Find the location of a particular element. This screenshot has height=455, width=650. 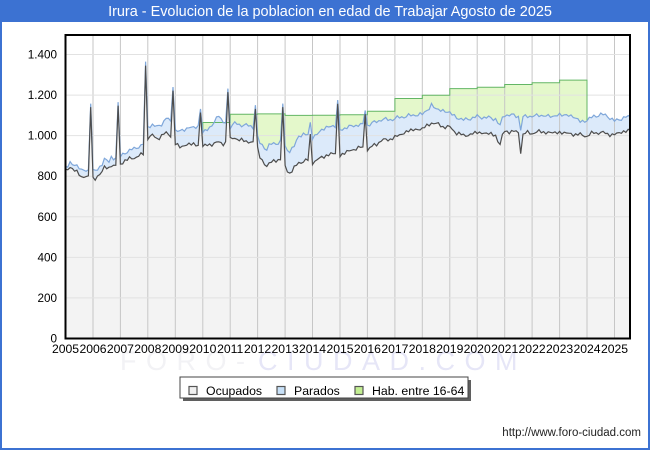

svg-text: 1.400 is located at coordinates (43, 55).